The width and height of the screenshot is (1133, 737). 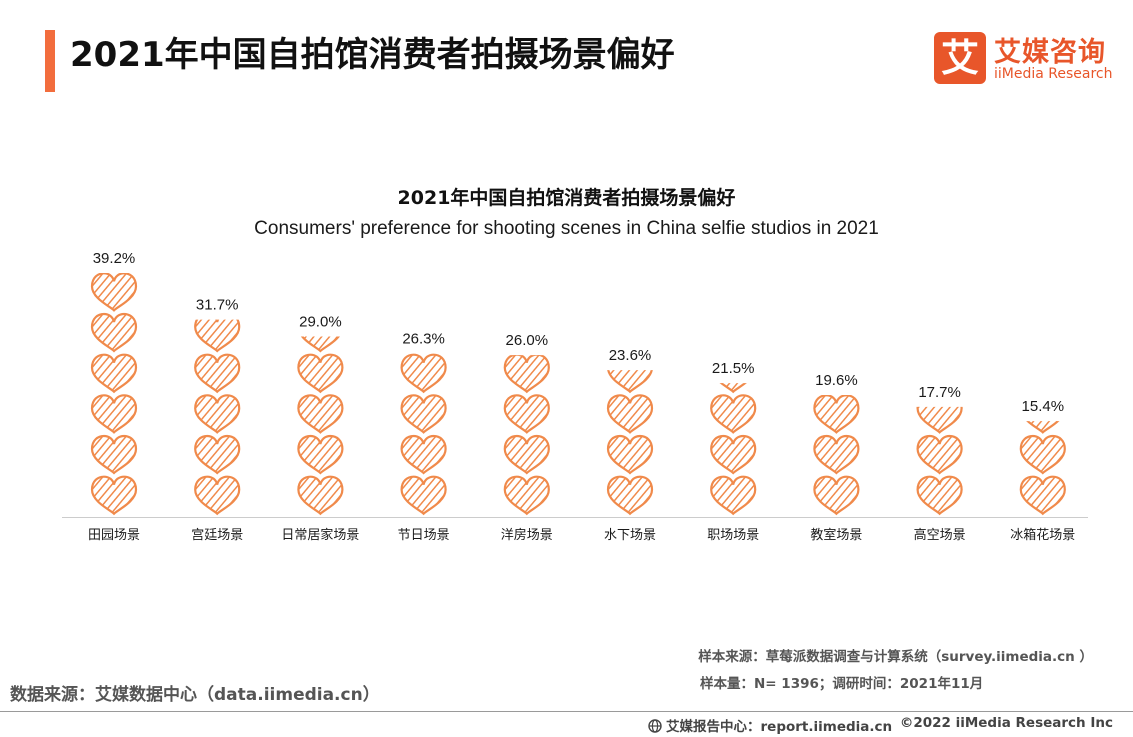 What do you see at coordinates (630, 535) in the screenshot?
I see `category-label: 水下场景` at bounding box center [630, 535].